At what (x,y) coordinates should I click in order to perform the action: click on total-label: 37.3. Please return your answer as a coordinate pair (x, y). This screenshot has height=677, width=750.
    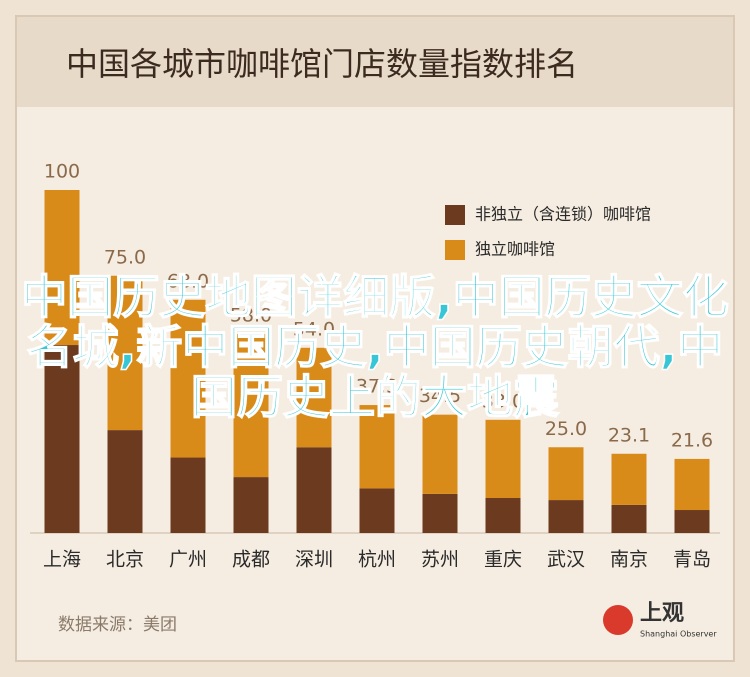
    Looking at the image, I should click on (377, 387).